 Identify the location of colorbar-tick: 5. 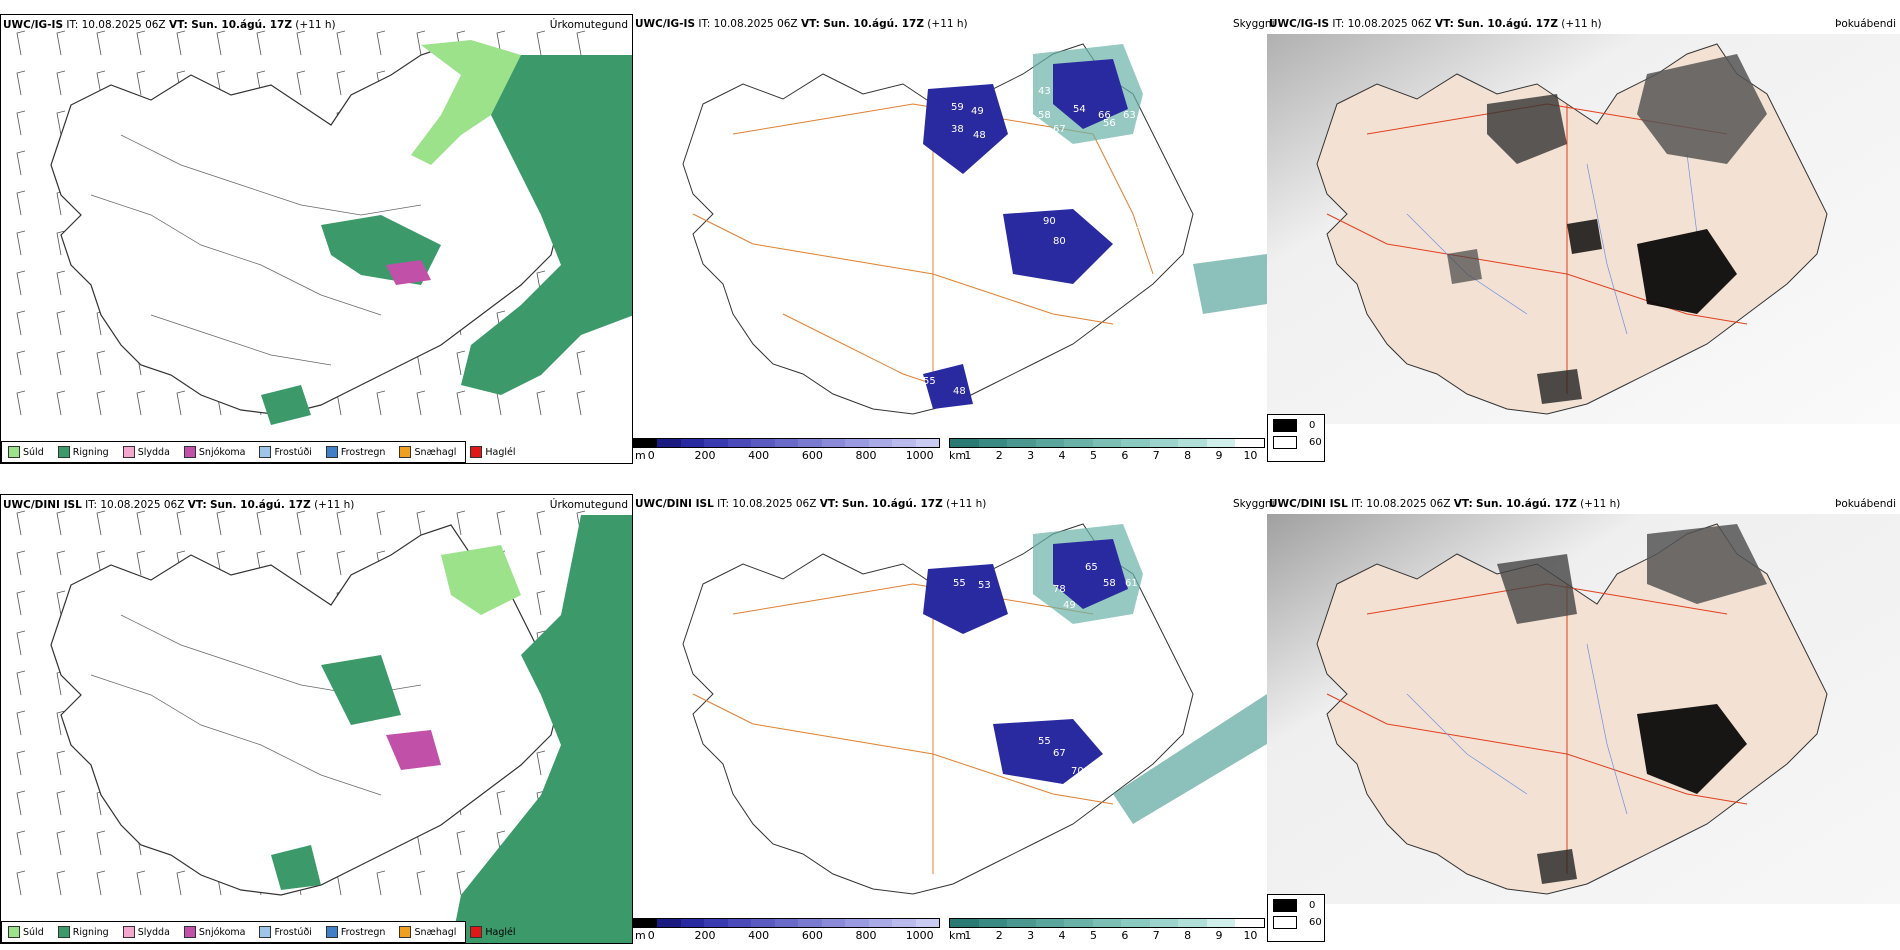
(1093, 455).